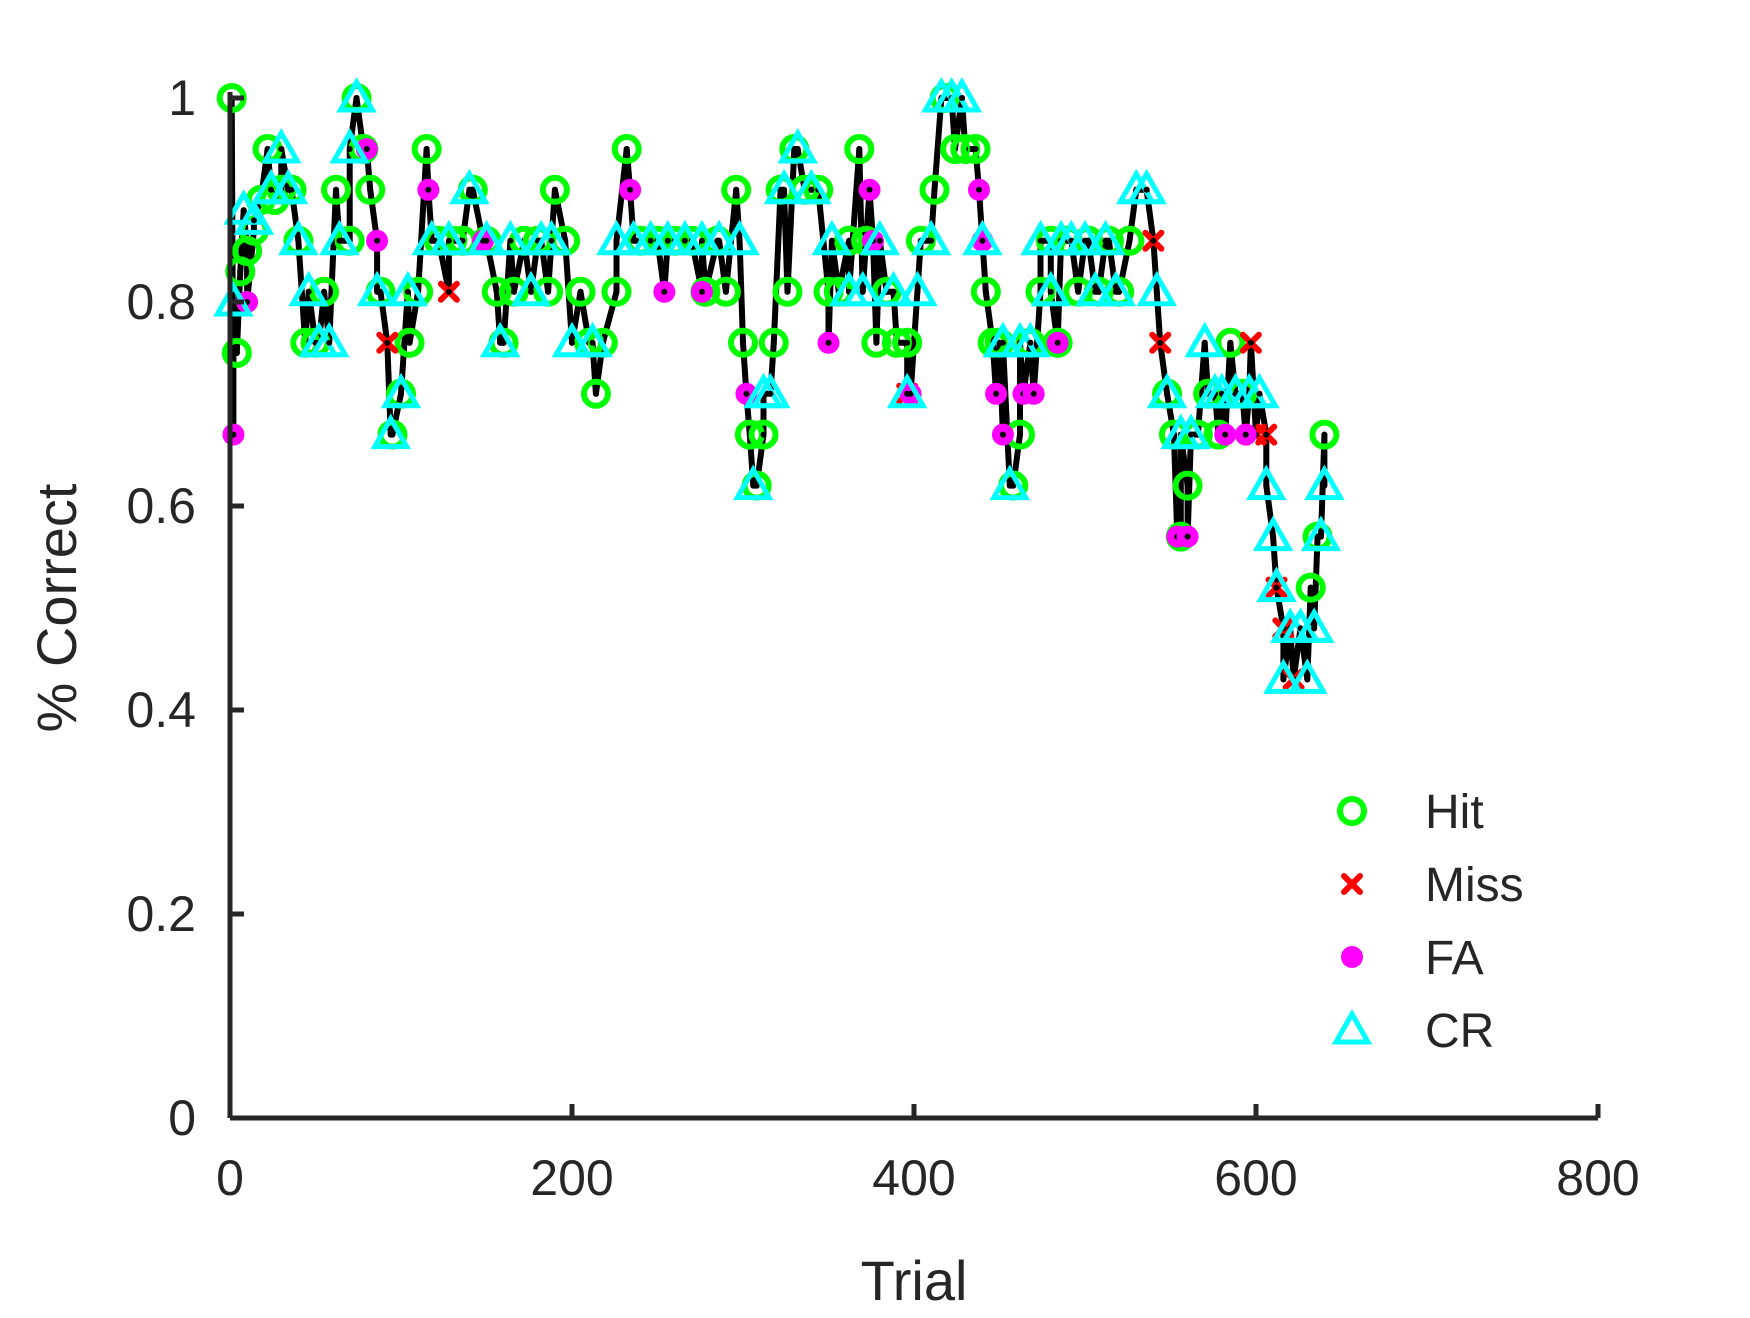 The width and height of the screenshot is (1750, 1318). I want to click on legend-cr-label: CR, so click(1459, 1031).